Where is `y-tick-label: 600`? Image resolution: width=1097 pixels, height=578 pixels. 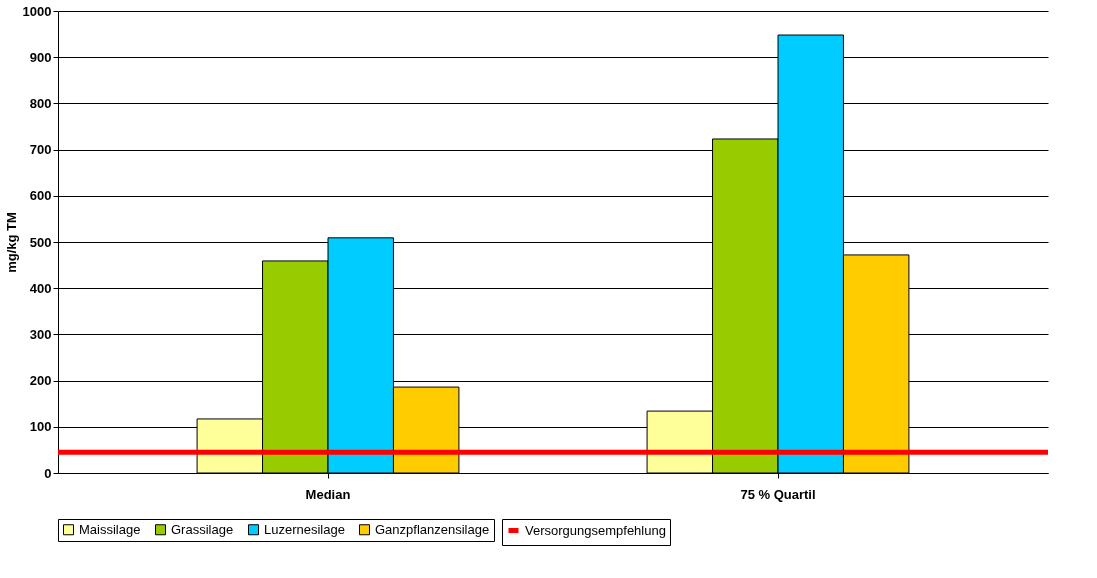
y-tick-label: 600 is located at coordinates (40, 196).